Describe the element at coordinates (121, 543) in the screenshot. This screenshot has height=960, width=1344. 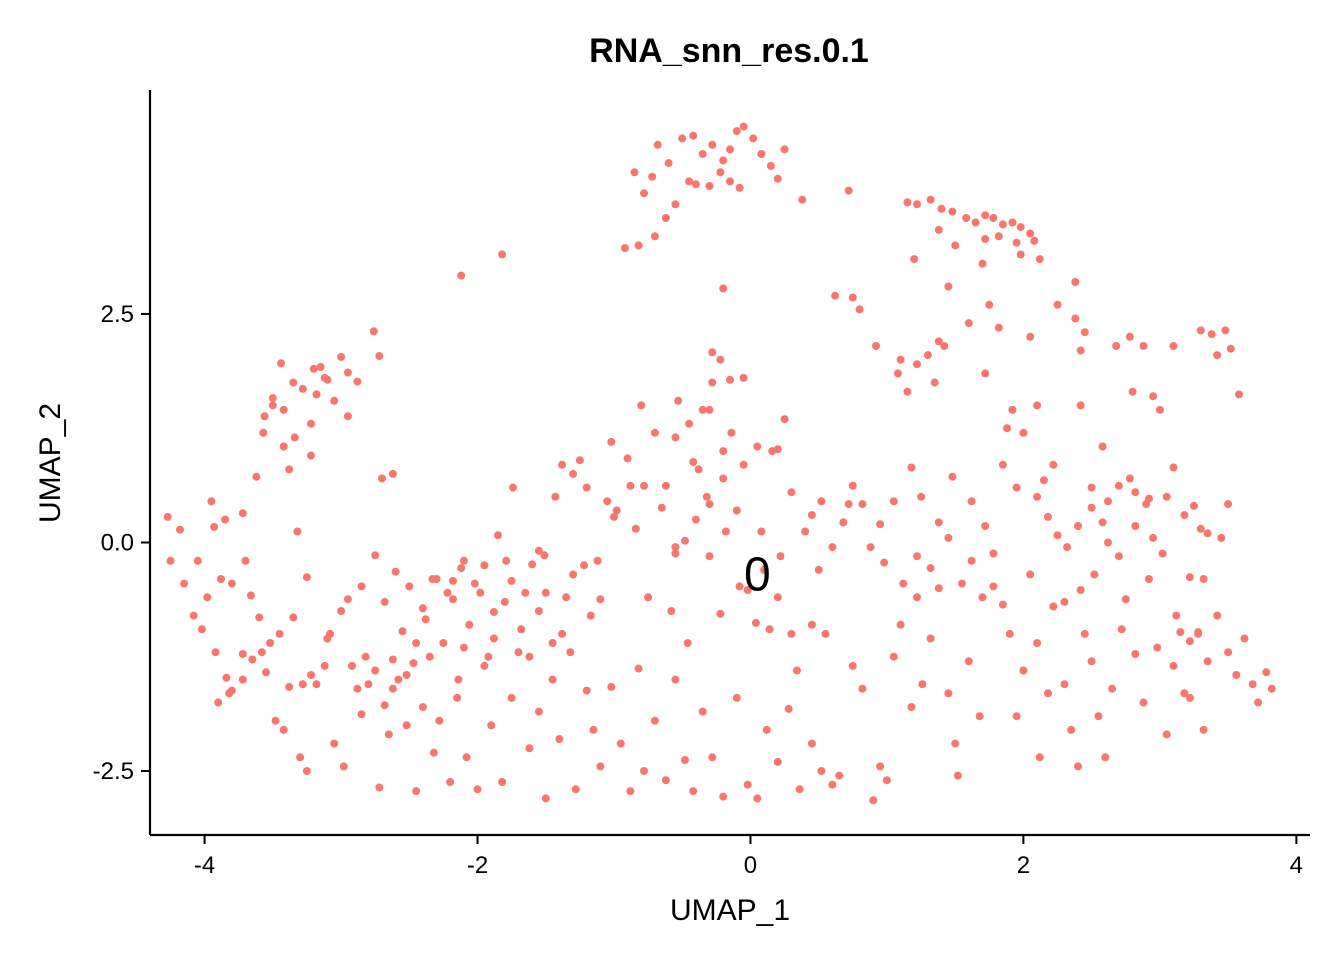
I see `y-axis-ticks: -2.5 0.0 2.5` at that location.